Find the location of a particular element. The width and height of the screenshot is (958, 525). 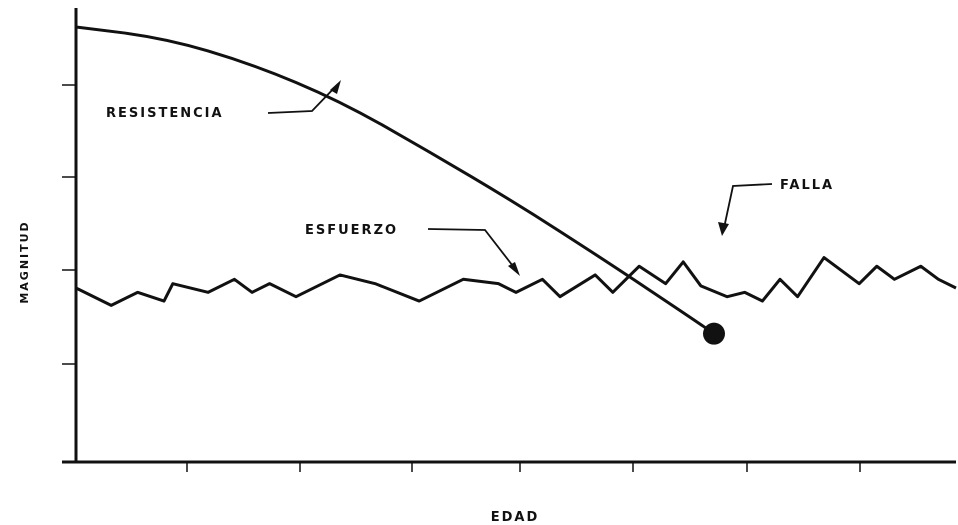

annotation-resistencia: RESISTENCIA is located at coordinates (165, 113).